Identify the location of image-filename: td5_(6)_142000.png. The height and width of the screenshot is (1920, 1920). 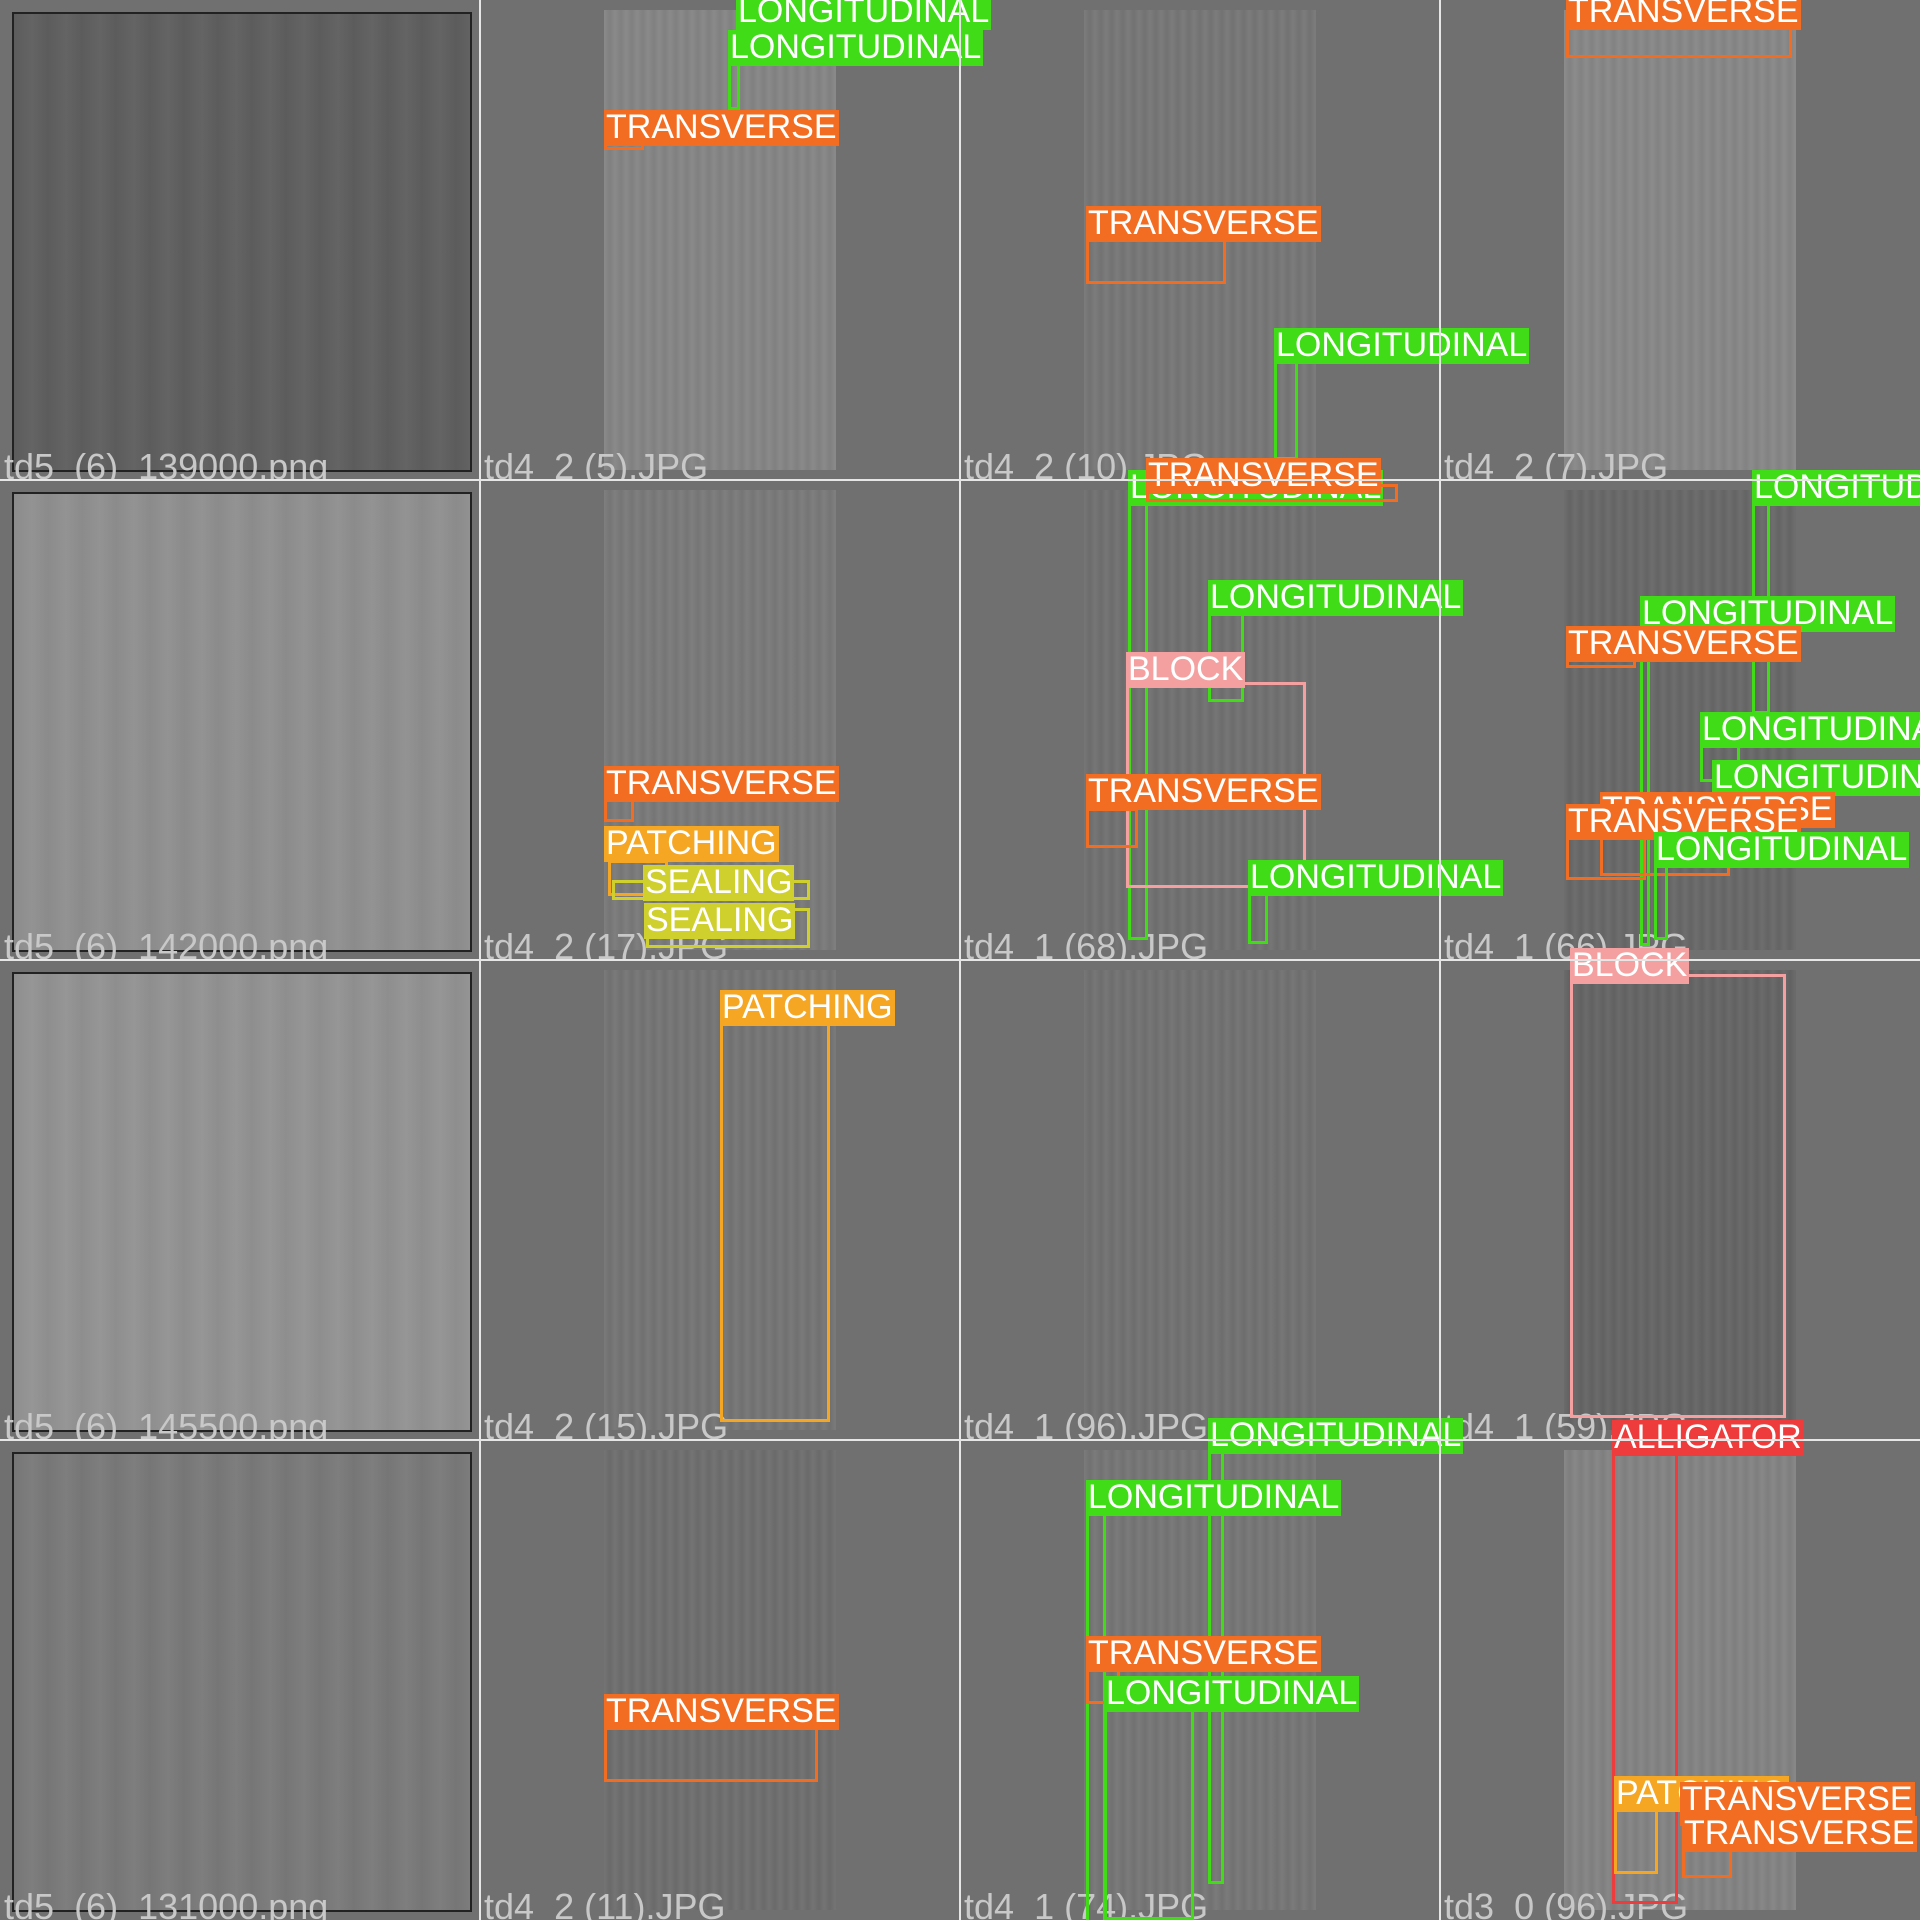
(166, 943).